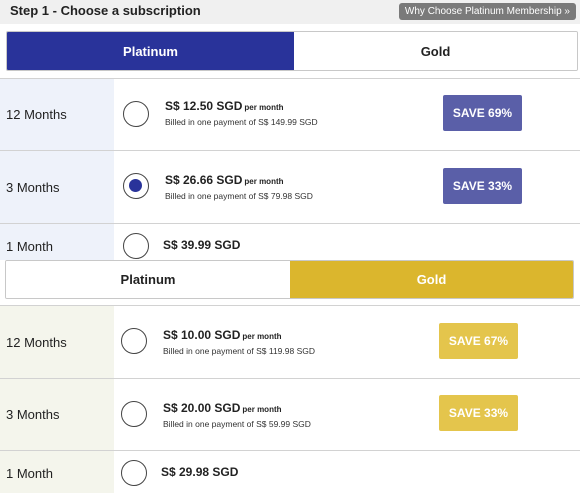  Describe the element at coordinates (222, 408) in the screenshot. I see `plan-price: S$ 20.00 SGD per month` at that location.